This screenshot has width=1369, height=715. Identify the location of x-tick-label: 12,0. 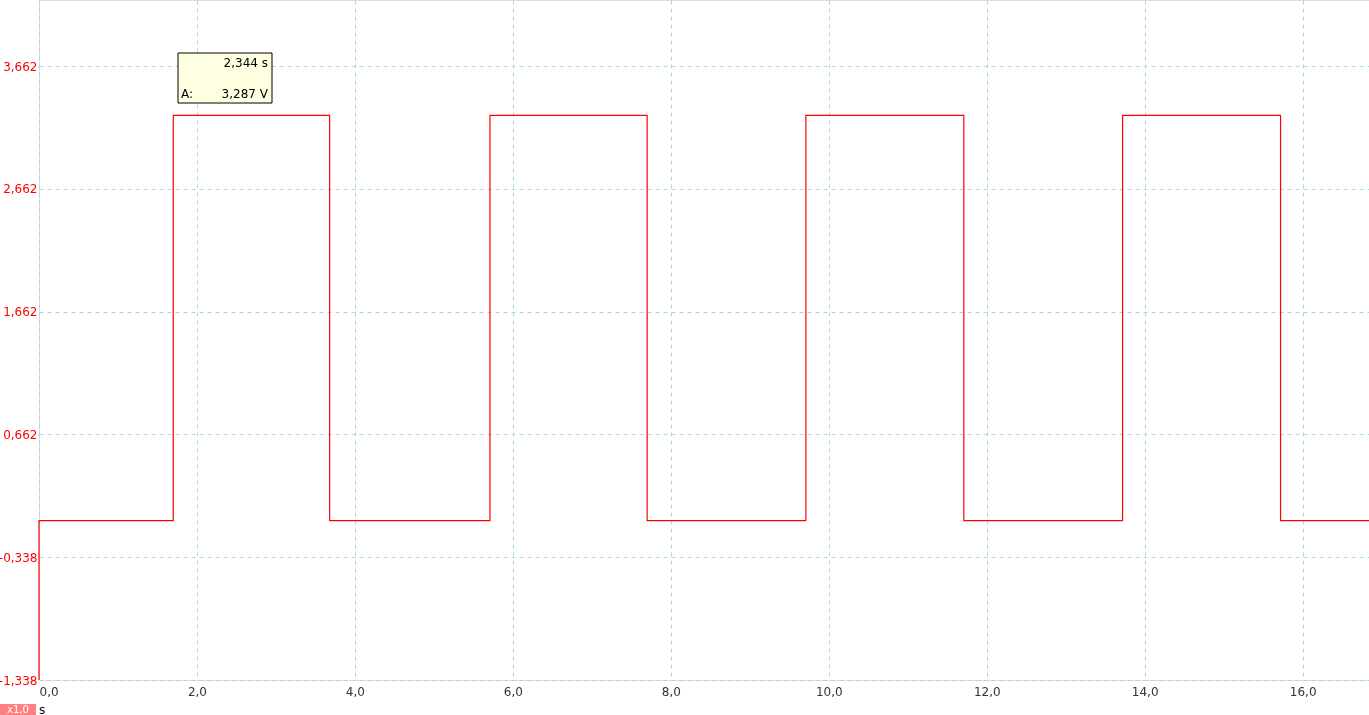
(987, 691).